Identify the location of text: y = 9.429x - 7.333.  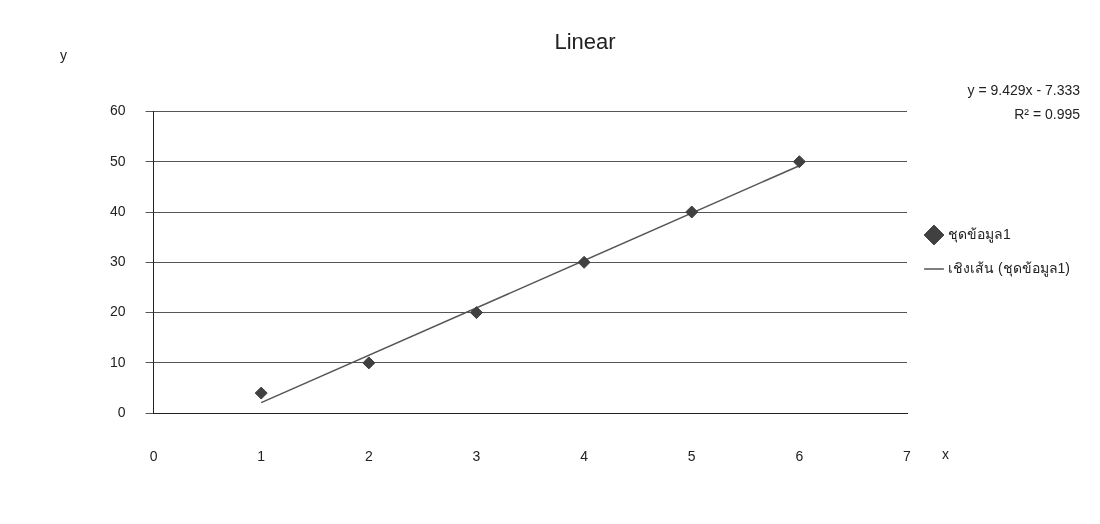
(1024, 90).